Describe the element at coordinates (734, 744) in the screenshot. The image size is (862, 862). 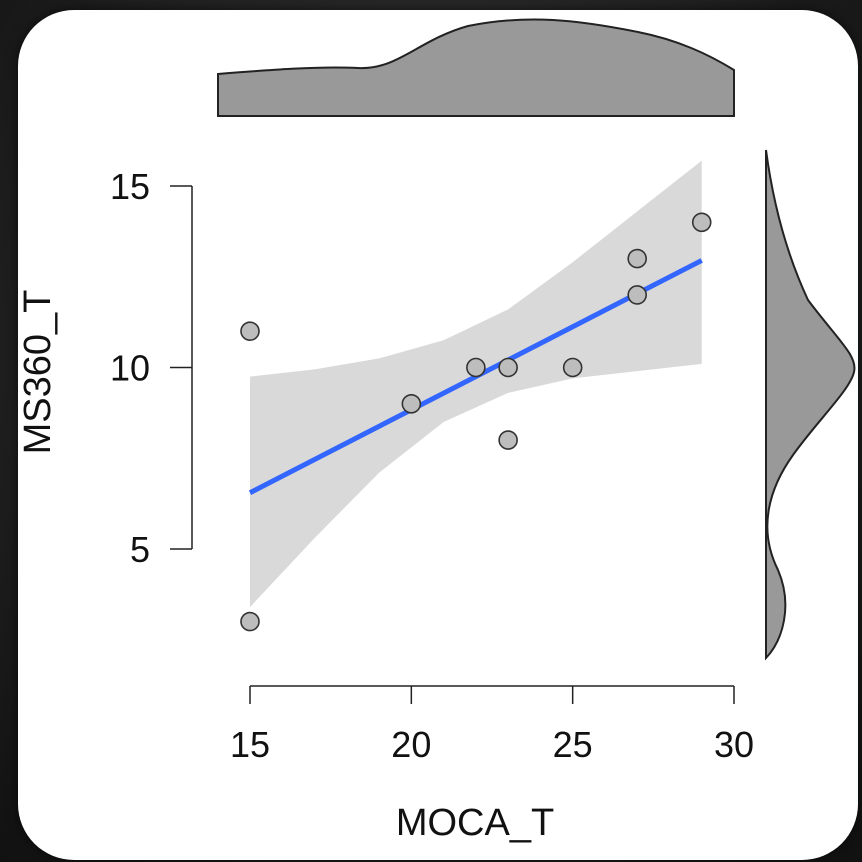
I see `x-tick-label: 30` at that location.